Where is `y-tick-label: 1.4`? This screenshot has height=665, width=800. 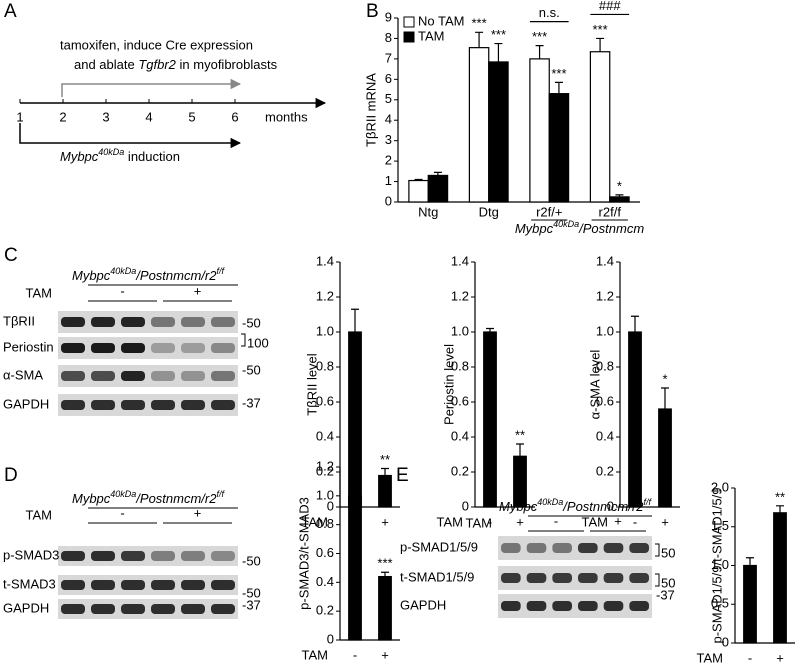 y-tick-label: 1.4 is located at coordinates (325, 260).